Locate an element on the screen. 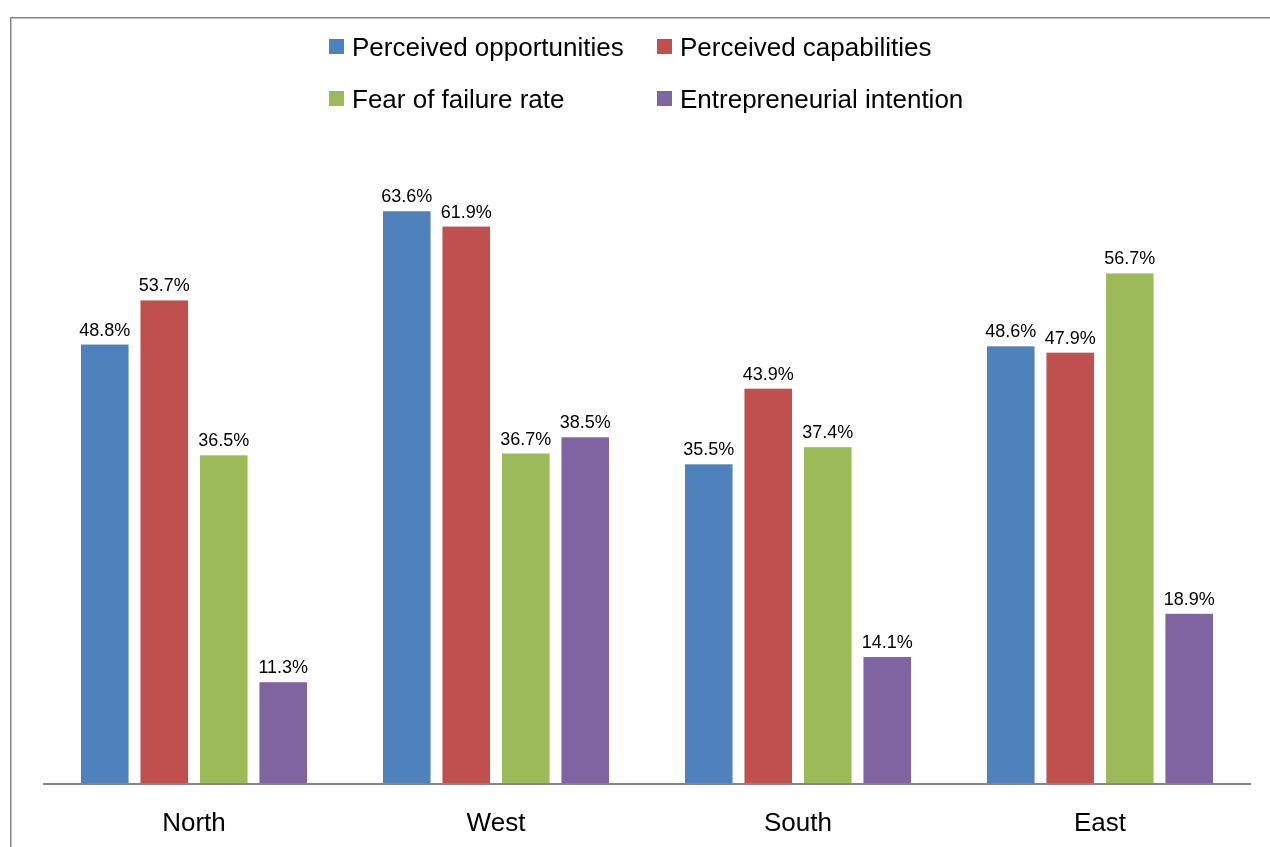  data-label: 56.7% is located at coordinates (1130, 258).